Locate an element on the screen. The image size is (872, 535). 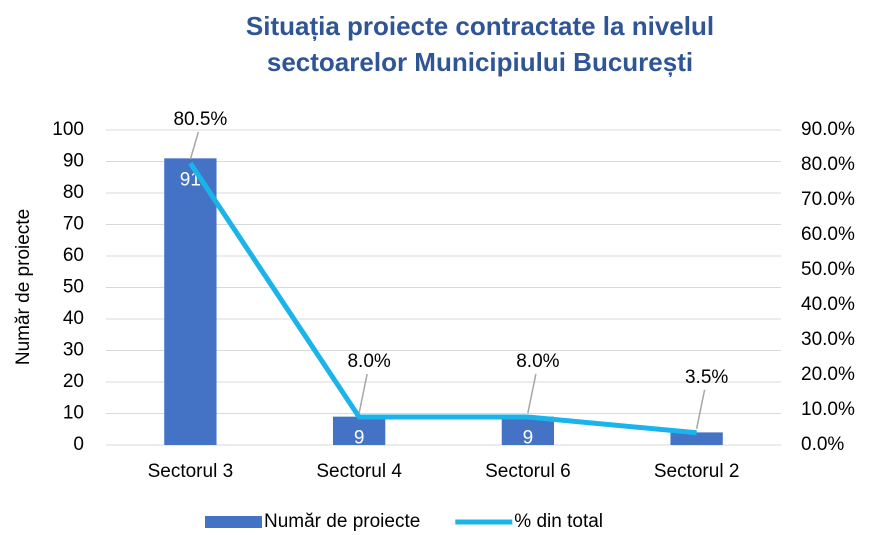
y-axis-label: Număr de proiecte is located at coordinates (23, 287).